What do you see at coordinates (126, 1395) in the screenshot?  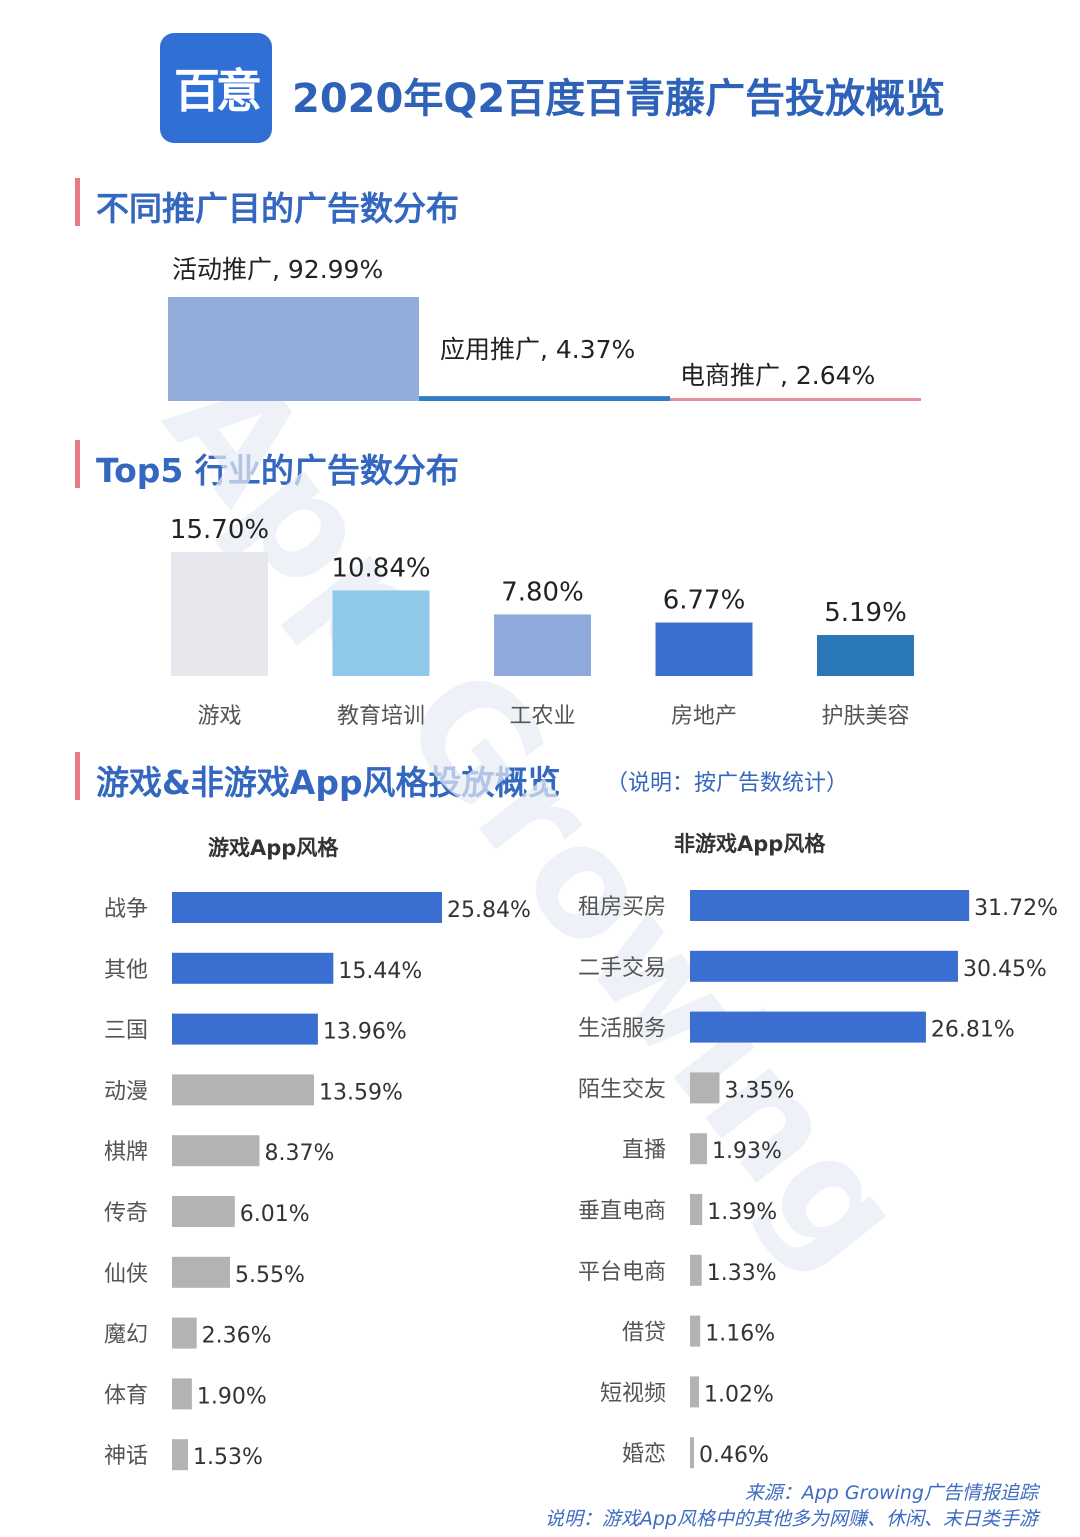 I see `game-style-category-label: 体育` at bounding box center [126, 1395].